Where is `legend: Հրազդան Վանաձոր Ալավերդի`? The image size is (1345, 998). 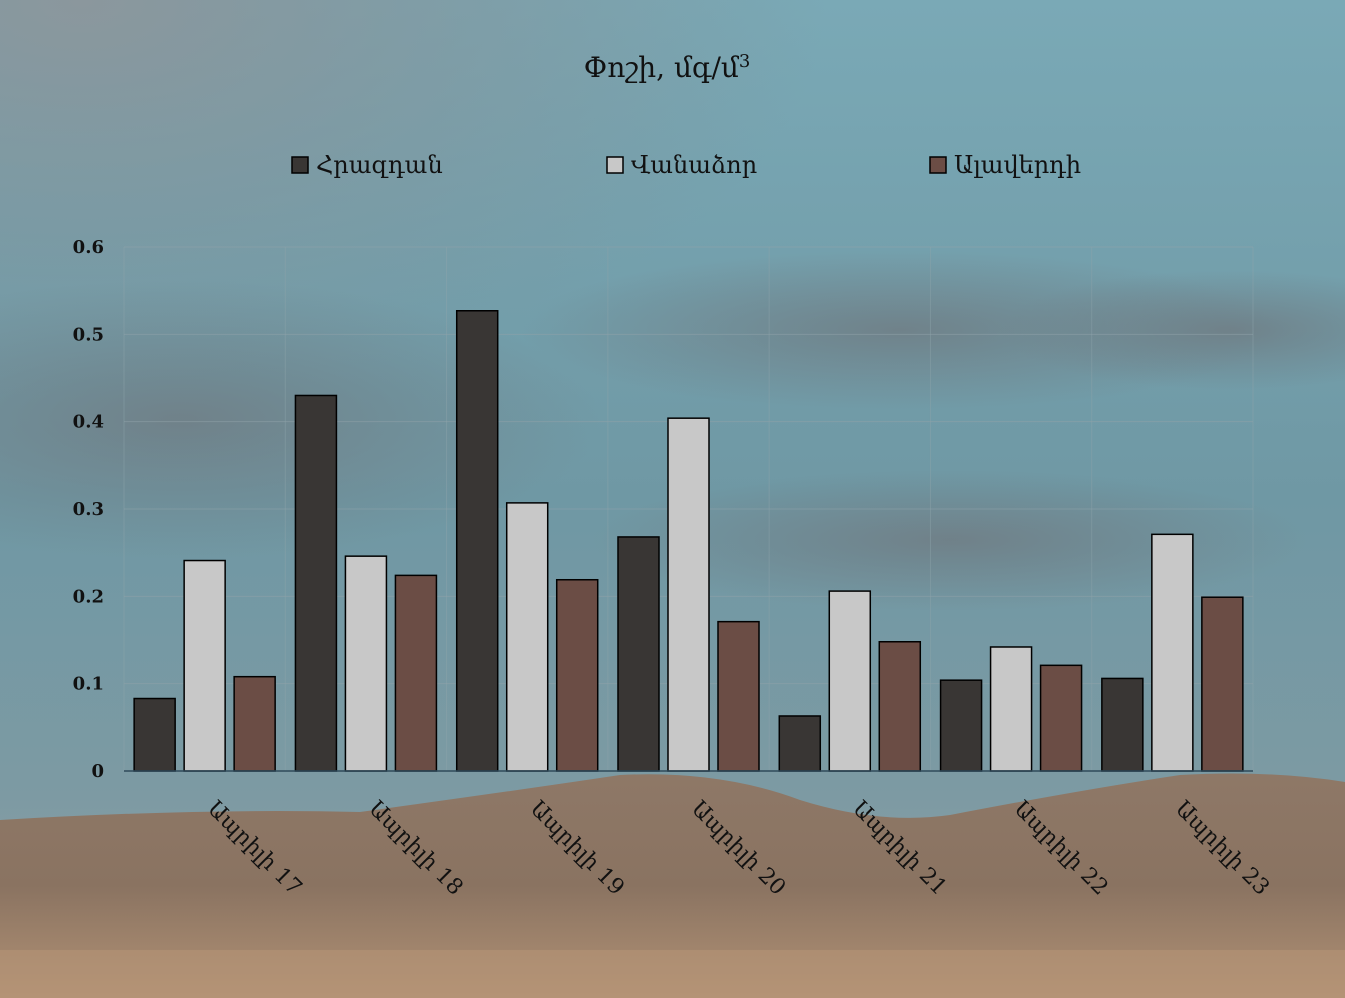
legend: Հրազդան Վանաձոր Ալավերդի is located at coordinates (686, 165).